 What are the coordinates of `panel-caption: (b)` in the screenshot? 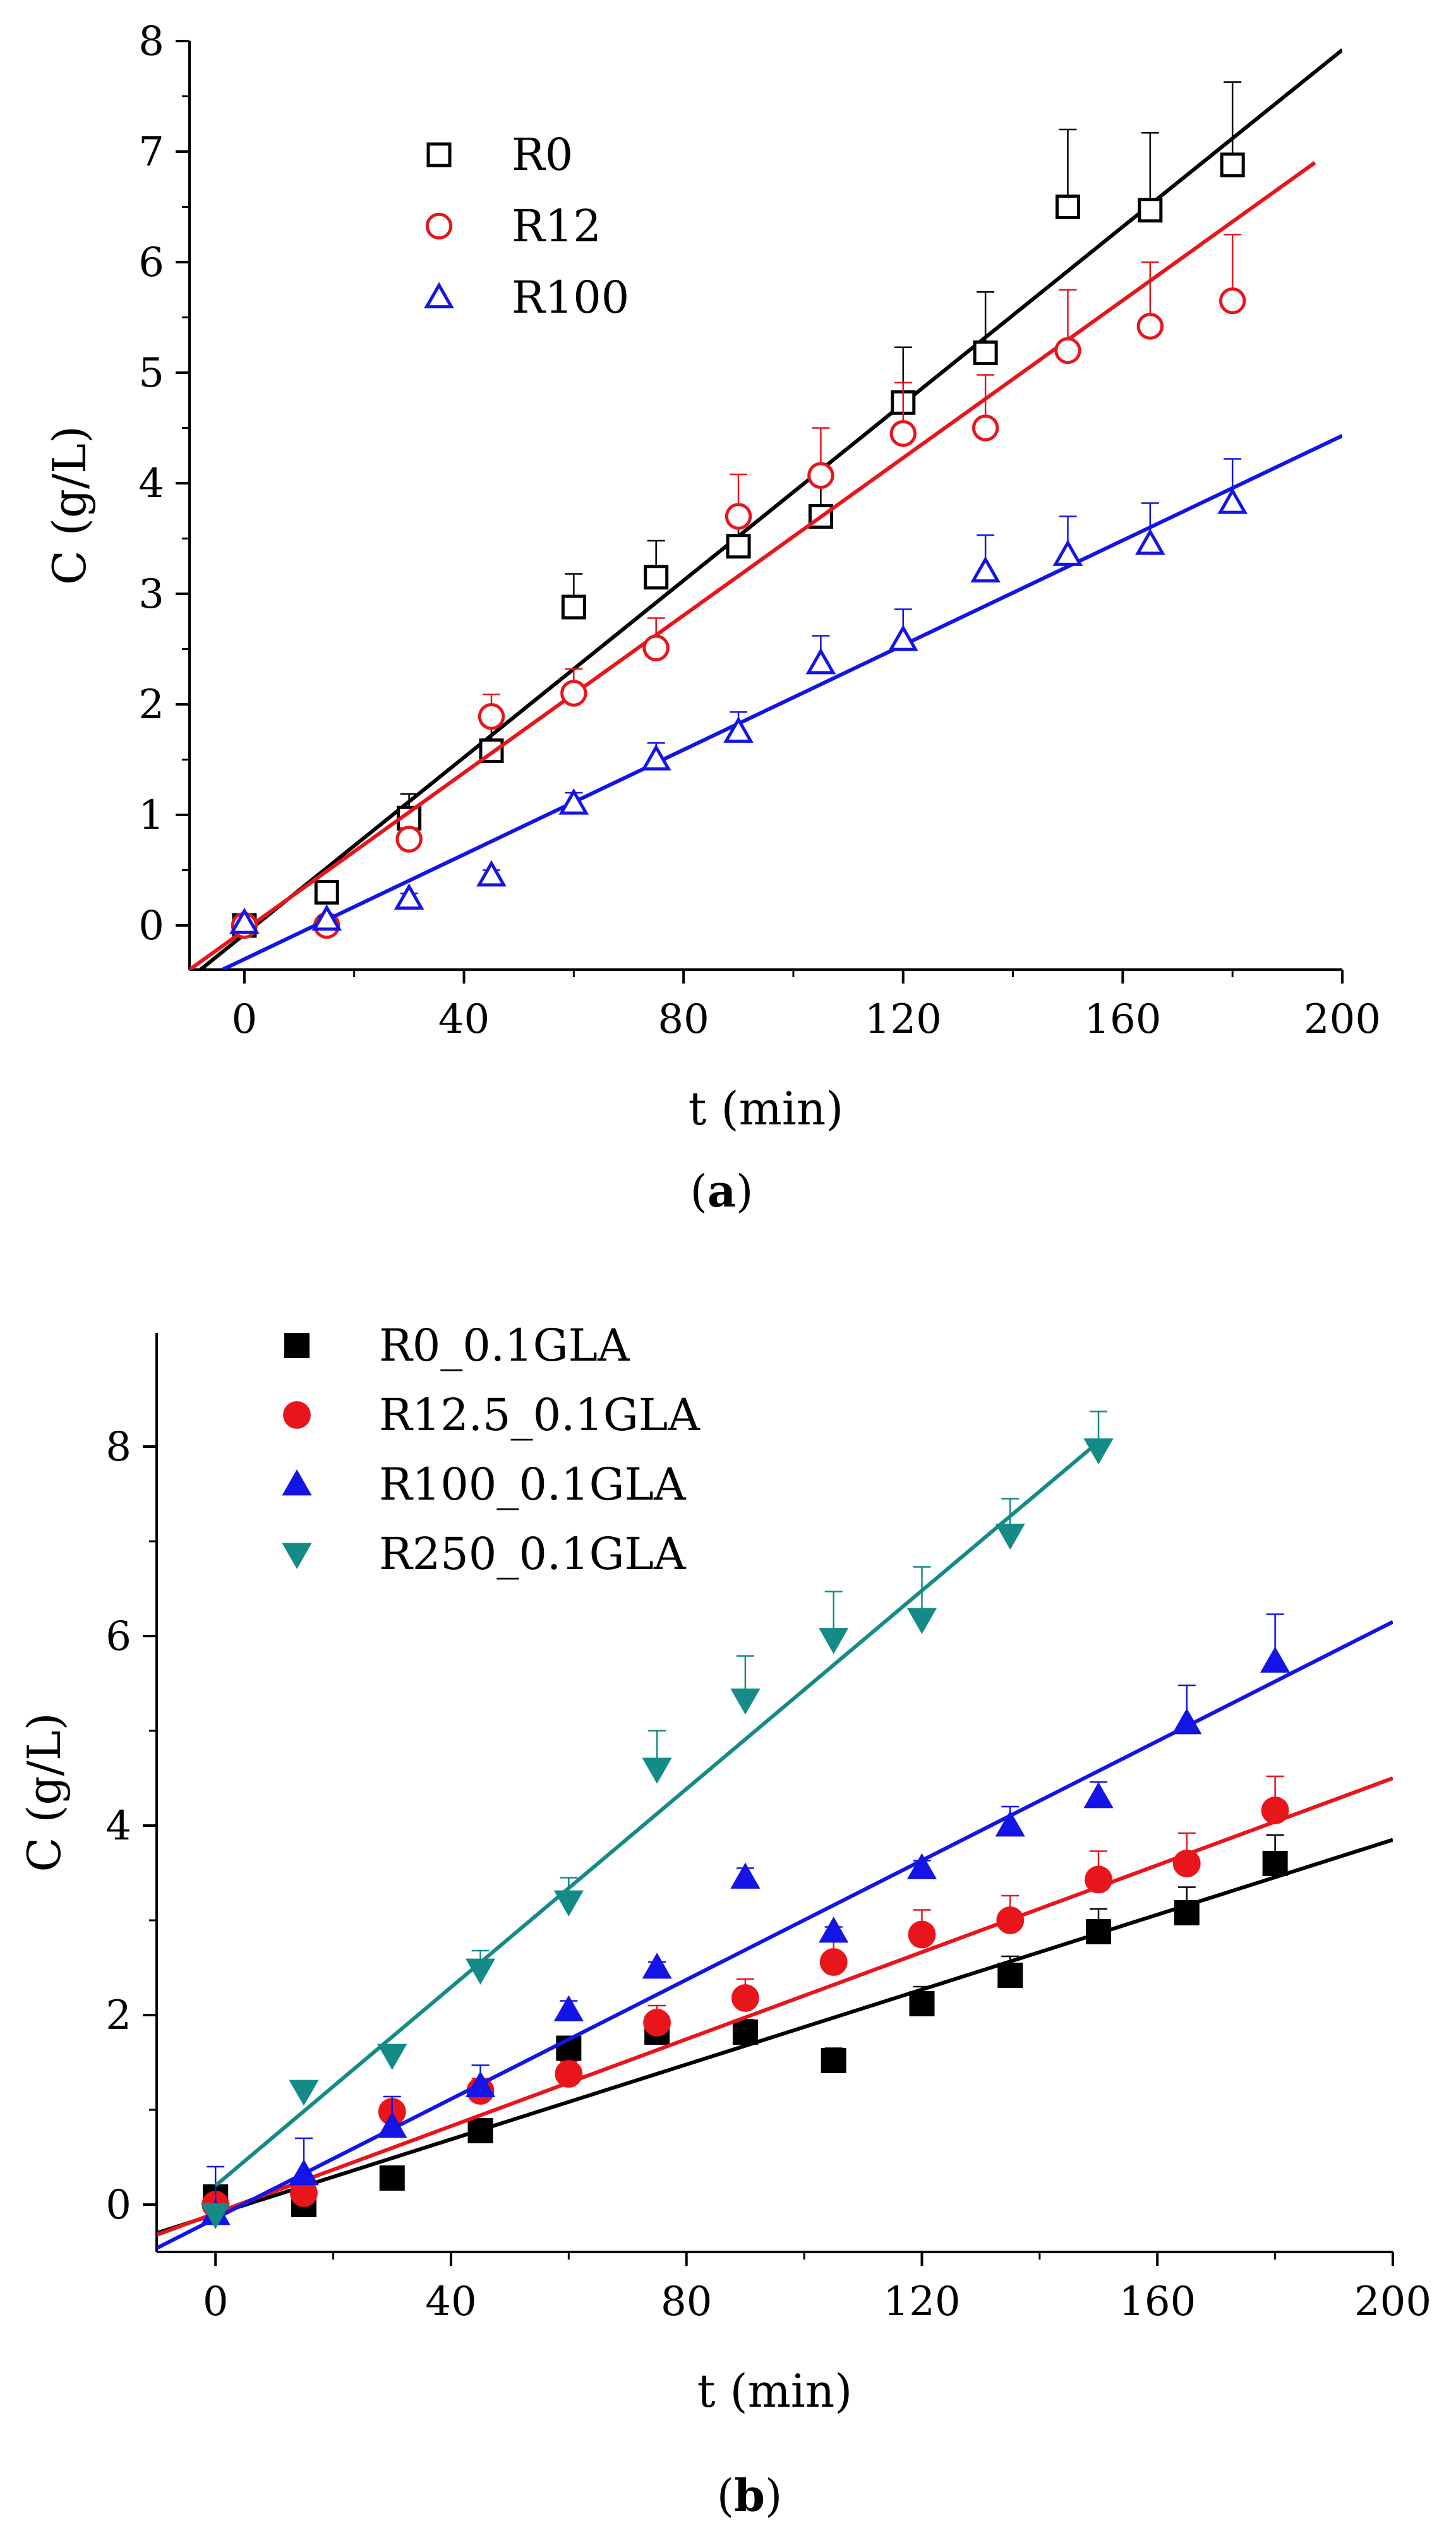 It's located at (750, 2495).